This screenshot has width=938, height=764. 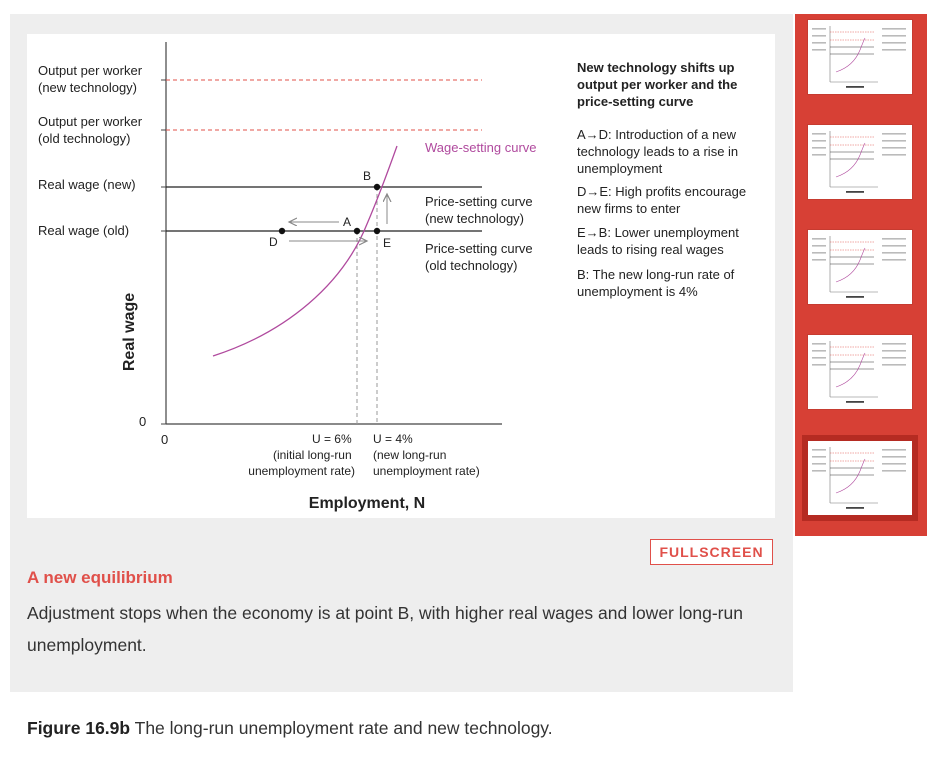 I want to click on point-a, so click(x=357, y=231).